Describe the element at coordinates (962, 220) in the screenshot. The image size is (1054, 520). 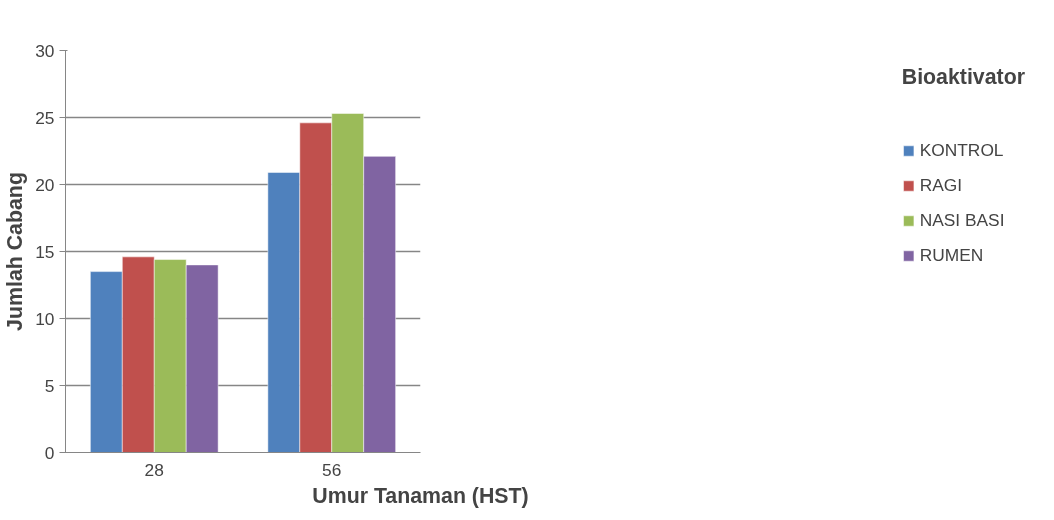
I see `legend-label: NASI BASI` at that location.